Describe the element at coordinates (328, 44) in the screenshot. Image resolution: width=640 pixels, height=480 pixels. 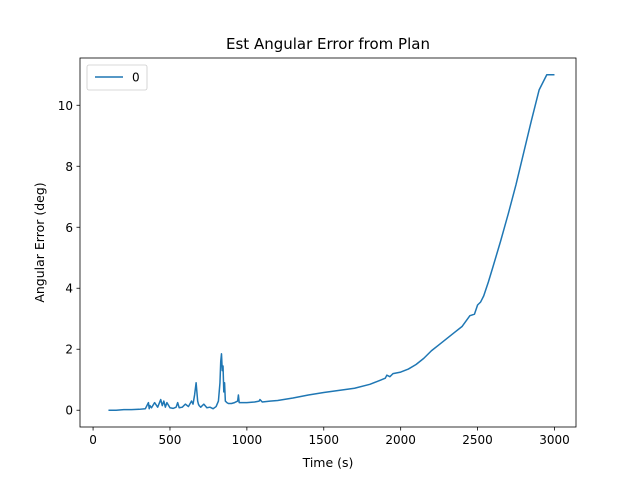
I see `chart-title: Est Angular Error from Plan` at that location.